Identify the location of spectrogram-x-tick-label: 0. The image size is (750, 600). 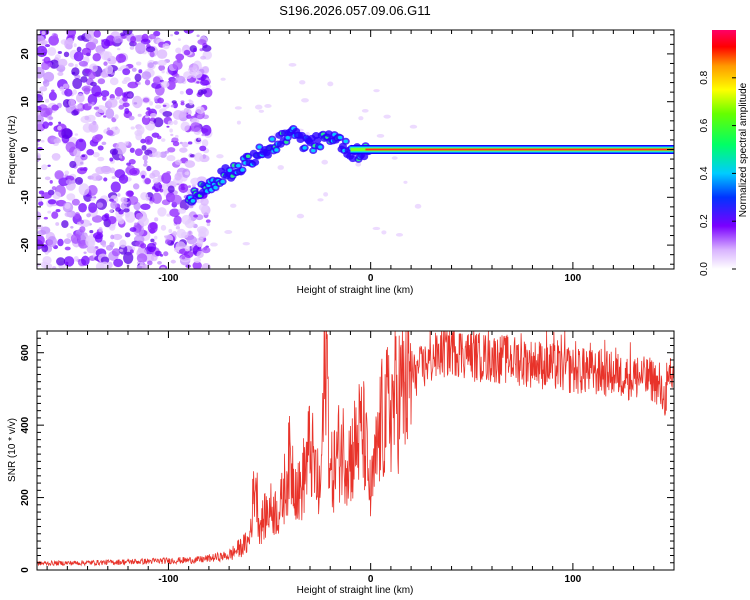
(371, 278).